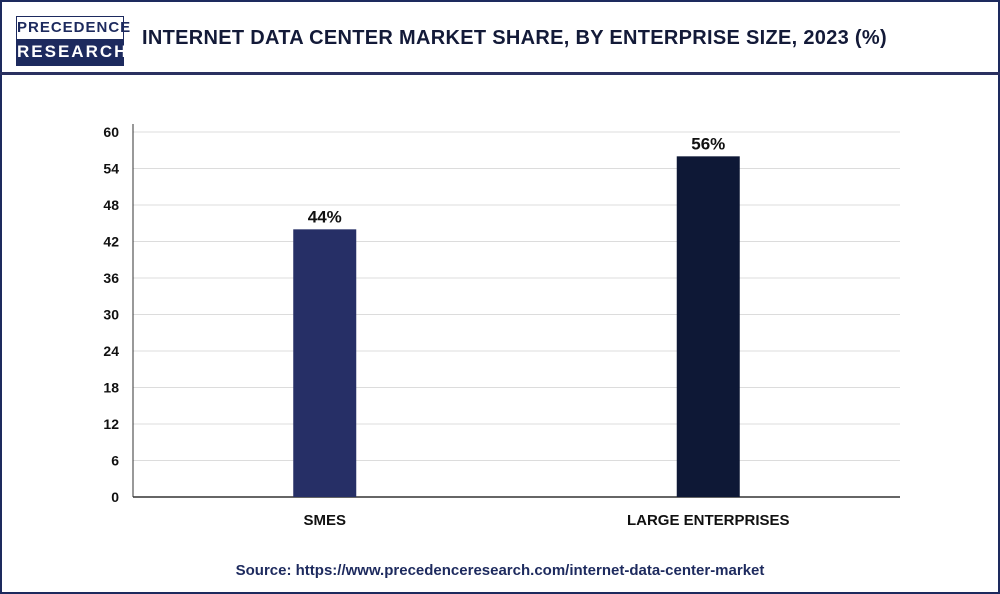 The height and width of the screenshot is (594, 1000). What do you see at coordinates (111, 242) in the screenshot?
I see `y-tick-label: 42` at bounding box center [111, 242].